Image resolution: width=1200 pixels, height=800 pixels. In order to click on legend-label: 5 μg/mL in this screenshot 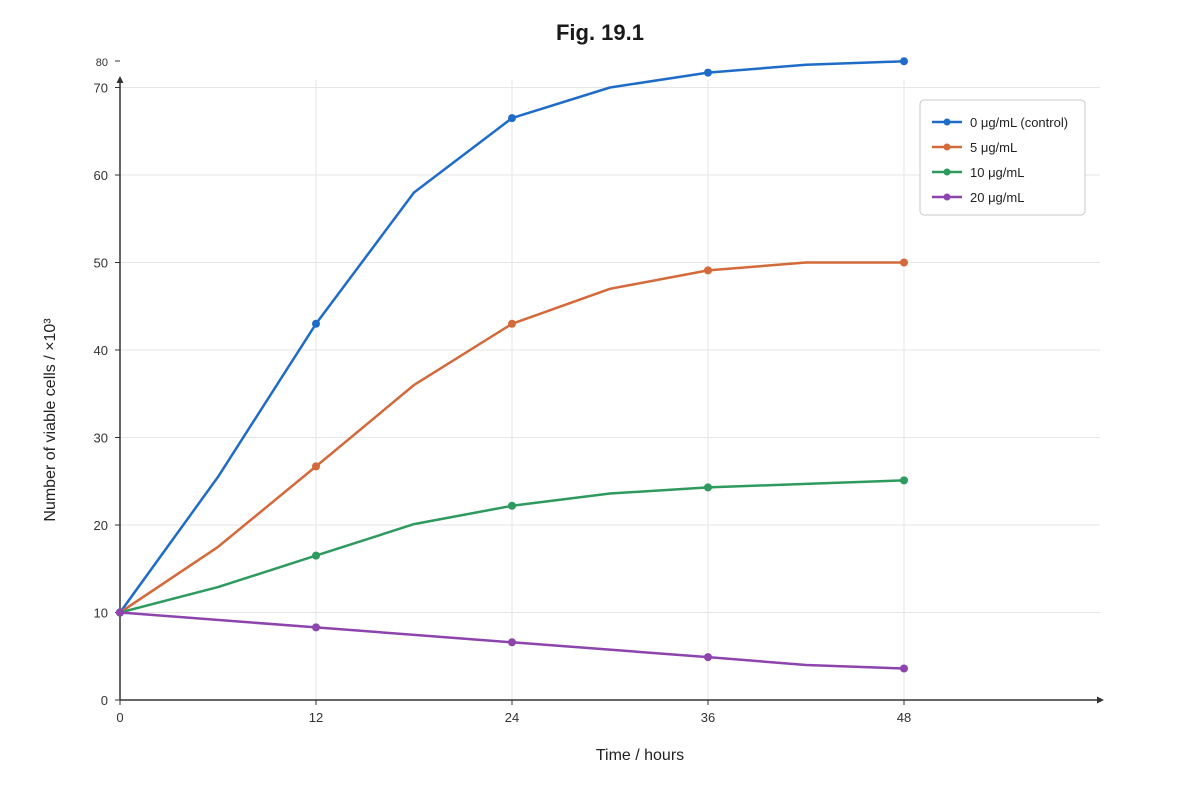, I will do `click(993, 147)`.